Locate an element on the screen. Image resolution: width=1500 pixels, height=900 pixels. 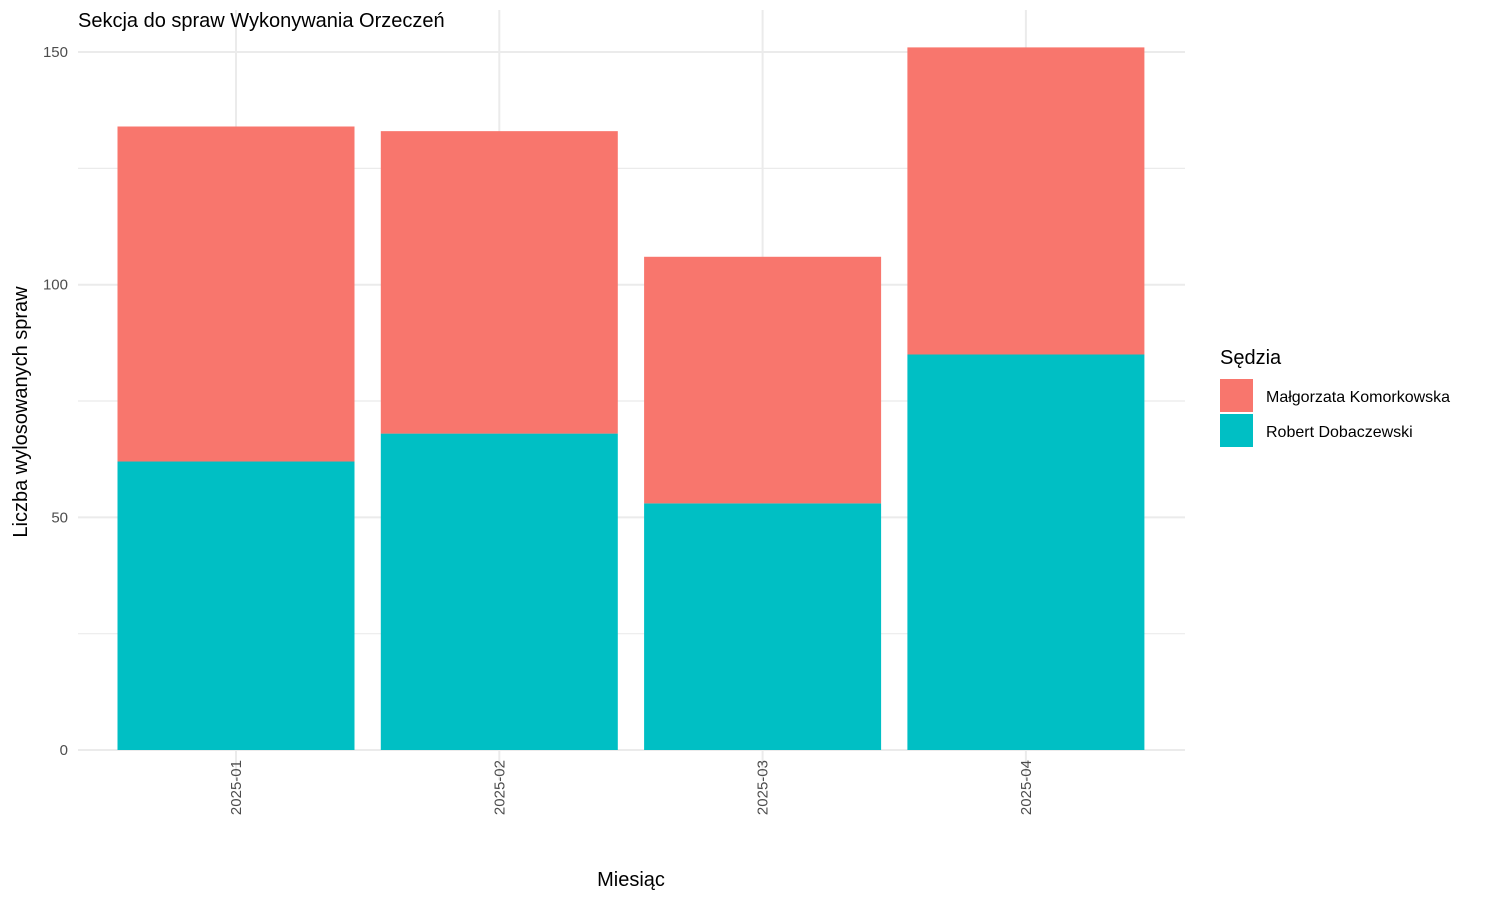
y-tick-label: 150 is located at coordinates (55, 52).